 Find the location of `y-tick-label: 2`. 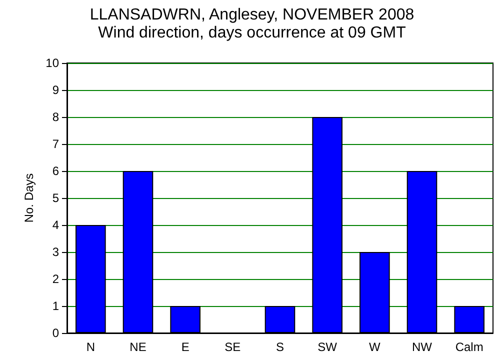

y-tick-label: 2 is located at coordinates (56, 279).